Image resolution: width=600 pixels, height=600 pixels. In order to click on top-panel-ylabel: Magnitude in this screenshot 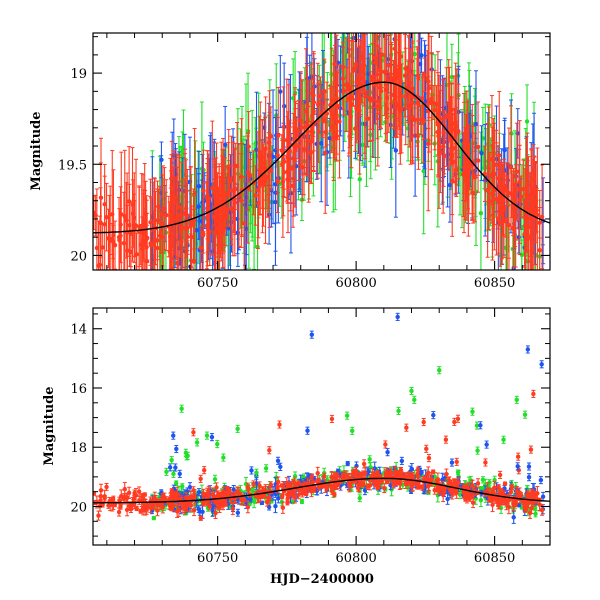, I will do `click(36, 150)`.